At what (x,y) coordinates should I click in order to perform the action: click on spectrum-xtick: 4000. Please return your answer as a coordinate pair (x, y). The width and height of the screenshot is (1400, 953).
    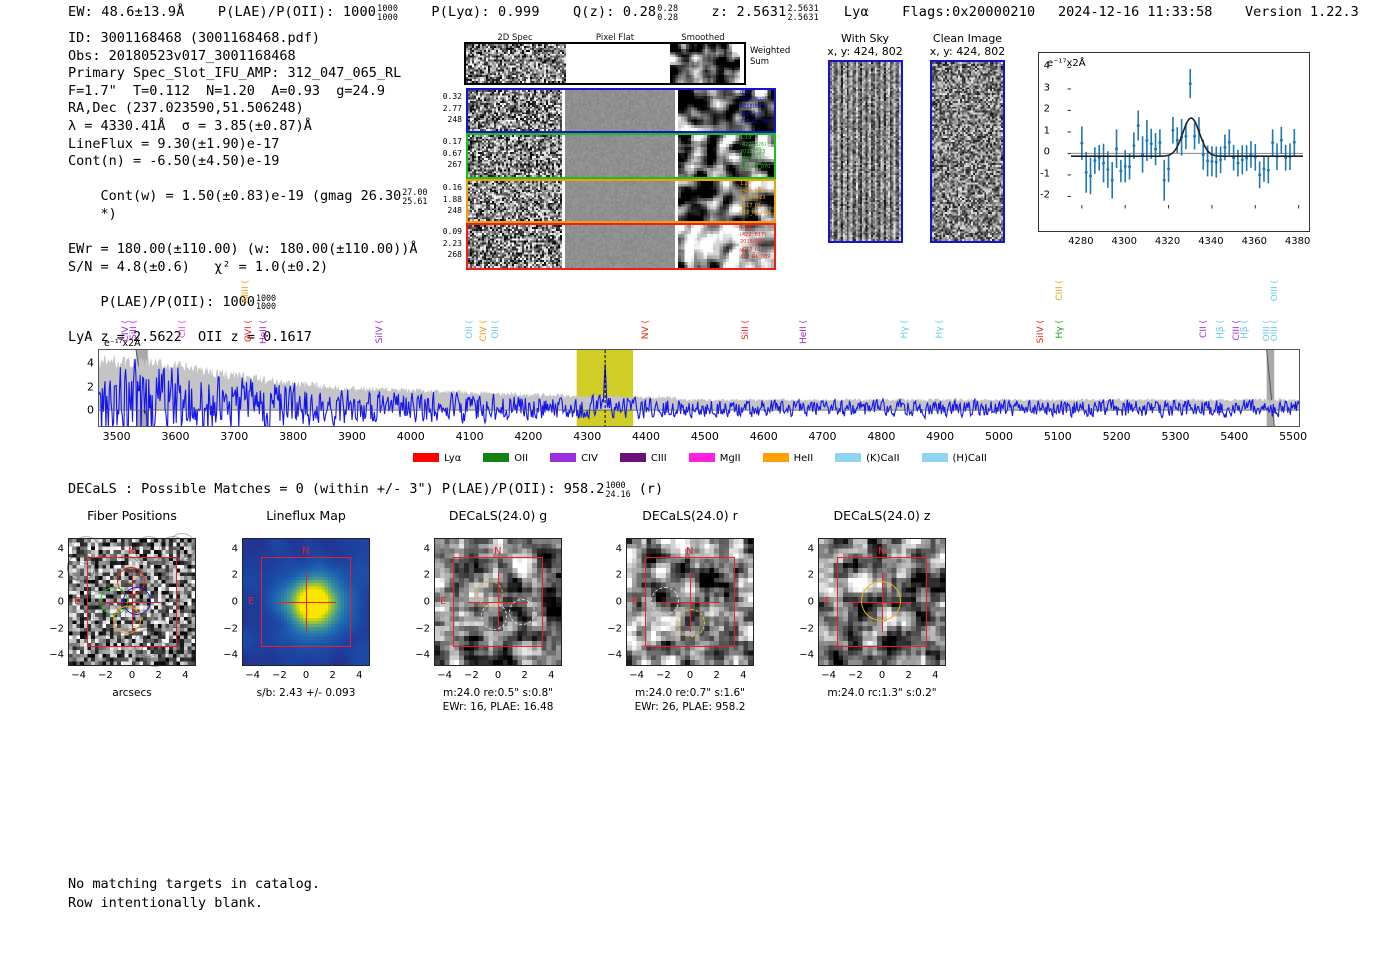
    Looking at the image, I should click on (410, 436).